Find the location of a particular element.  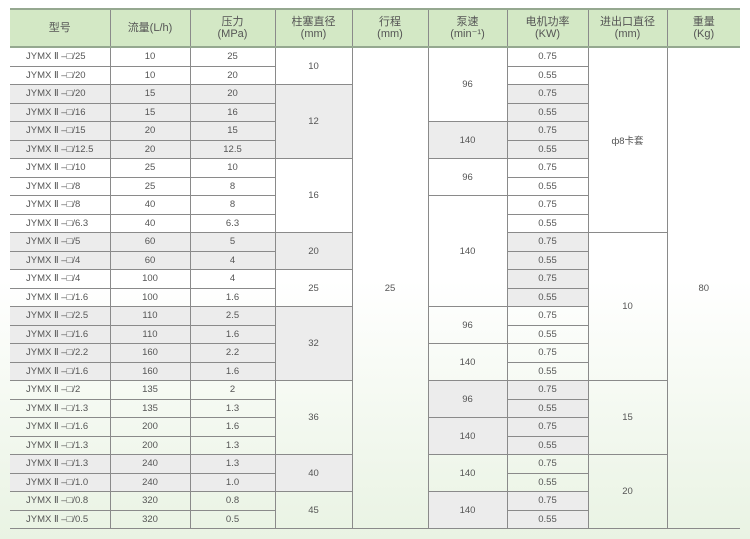

flow-cell: 15 is located at coordinates (150, 94).